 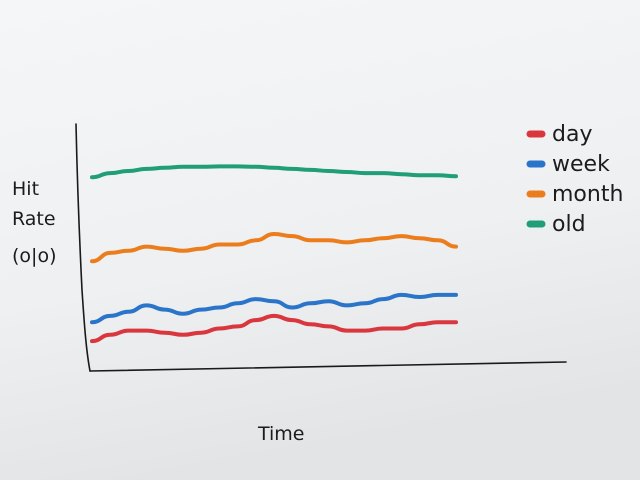 I want to click on y-axis-label: Hit Rate (o|o), so click(x=34, y=222).